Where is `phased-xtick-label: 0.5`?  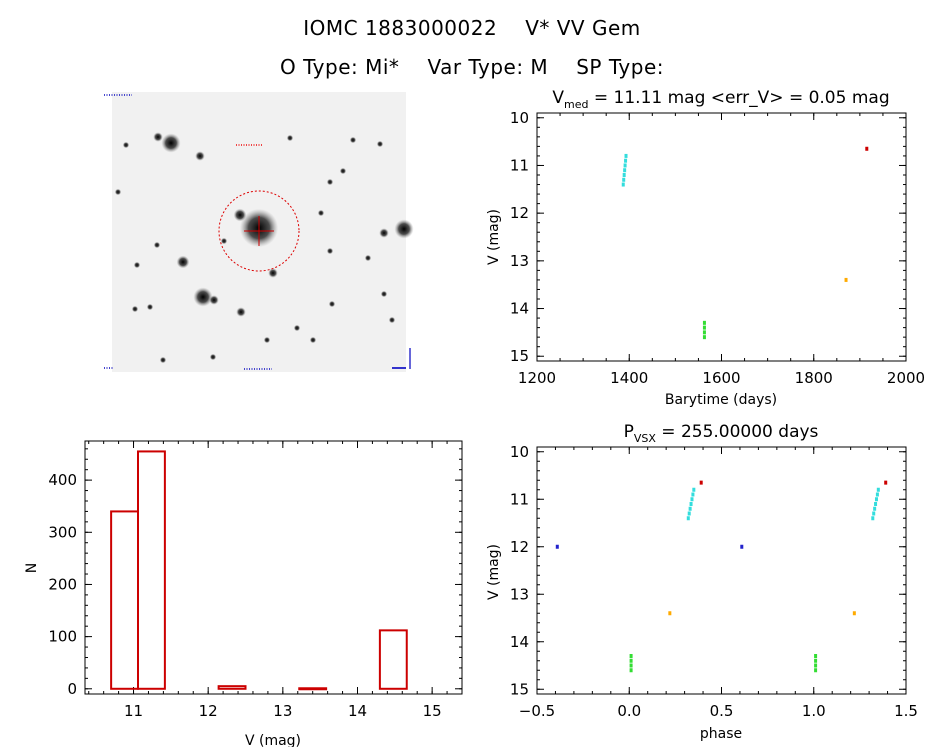
phased-xtick-label: 0.5 is located at coordinates (722, 711).